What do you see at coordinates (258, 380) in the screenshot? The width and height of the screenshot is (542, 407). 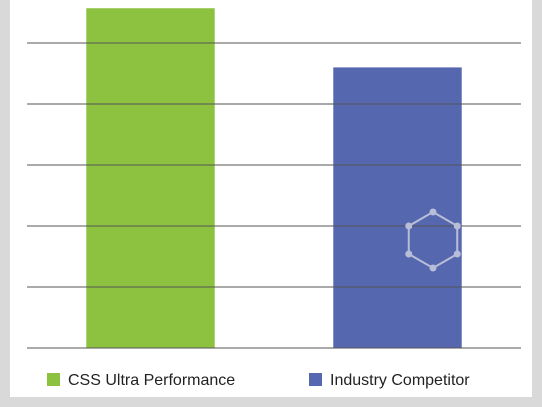 I see `legend: CSS Ultra Performance Industry Competitor` at bounding box center [258, 380].